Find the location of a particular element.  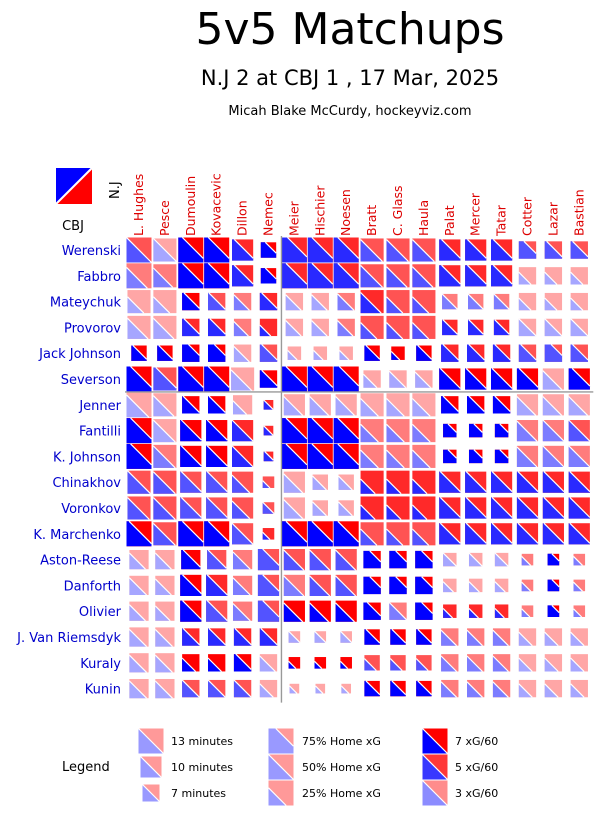

chart-subtitle: N.J 2 at CBJ 1 , 17 Mar, 2025 is located at coordinates (350, 78).